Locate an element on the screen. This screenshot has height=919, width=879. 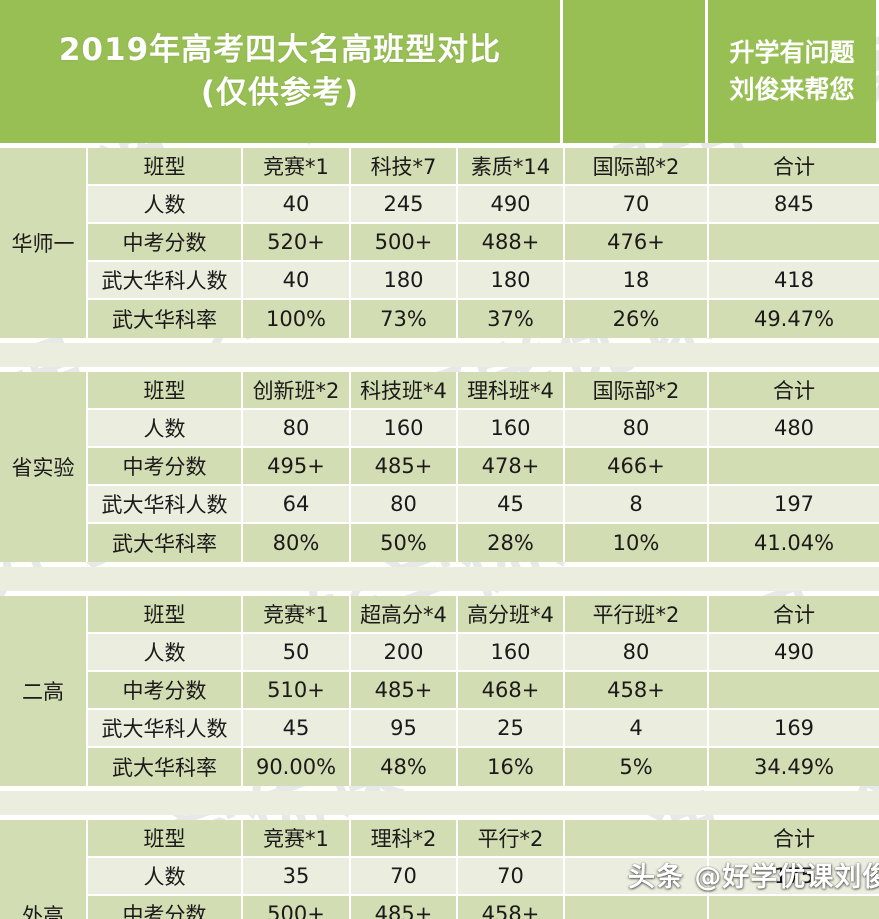
table-row: 中考分数 495+ 485+ 478+ 466+ is located at coordinates (483, 467).